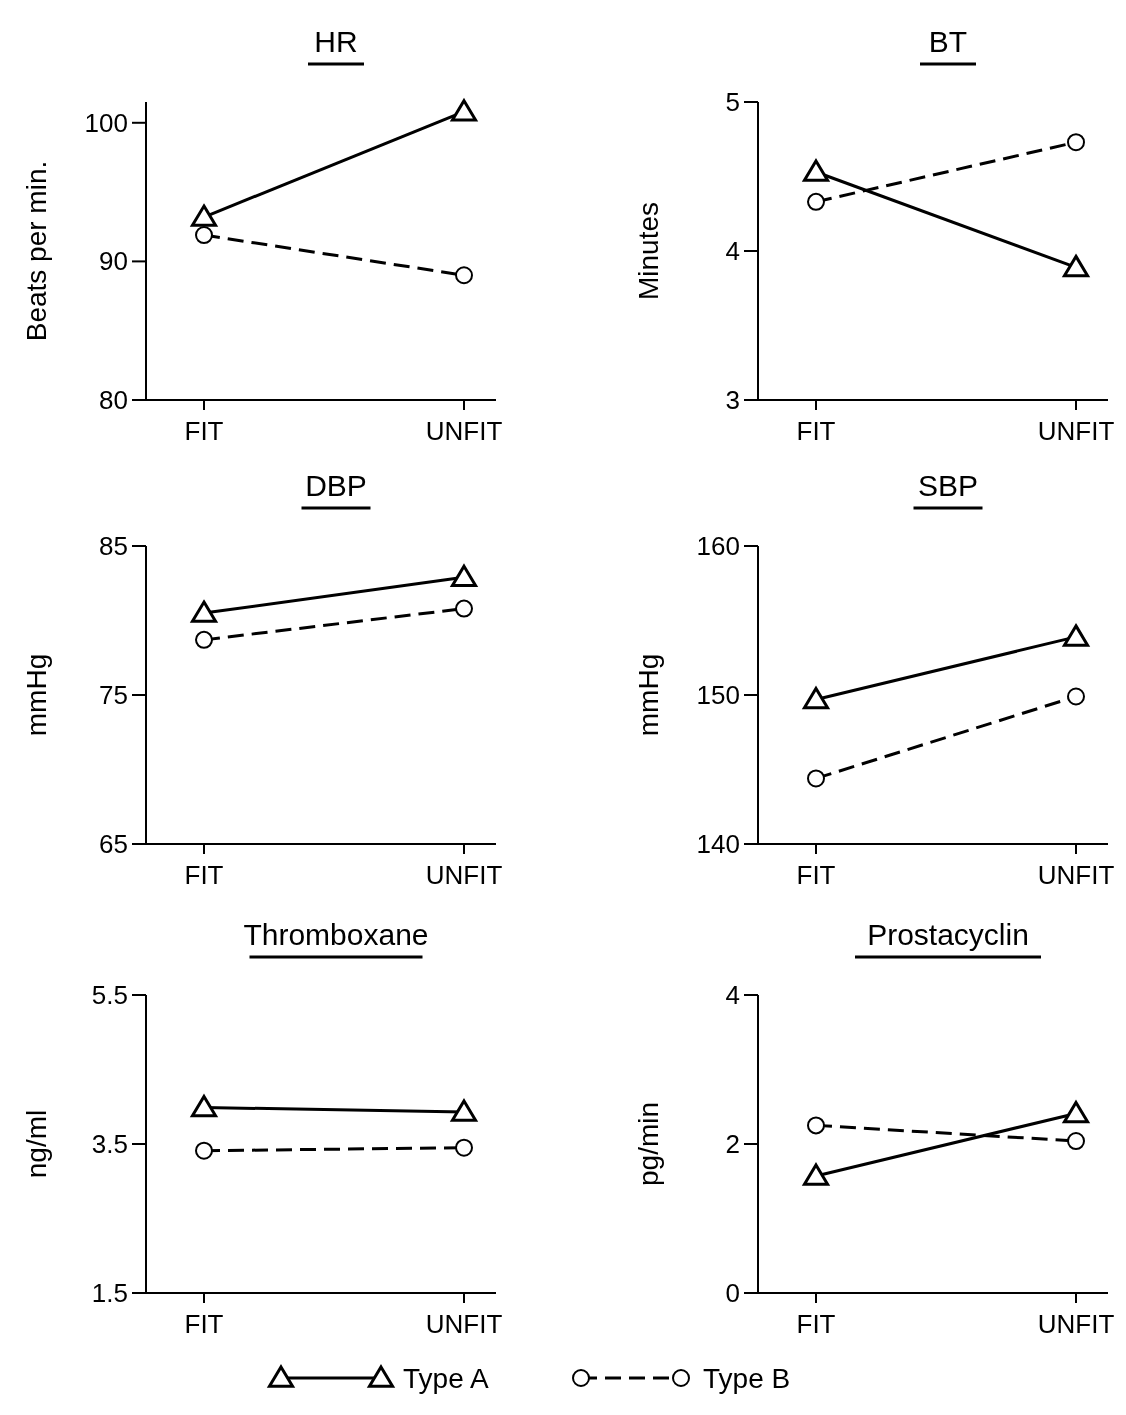 The width and height of the screenshot is (1126, 1415). I want to click on chart-title: BT, so click(948, 41).